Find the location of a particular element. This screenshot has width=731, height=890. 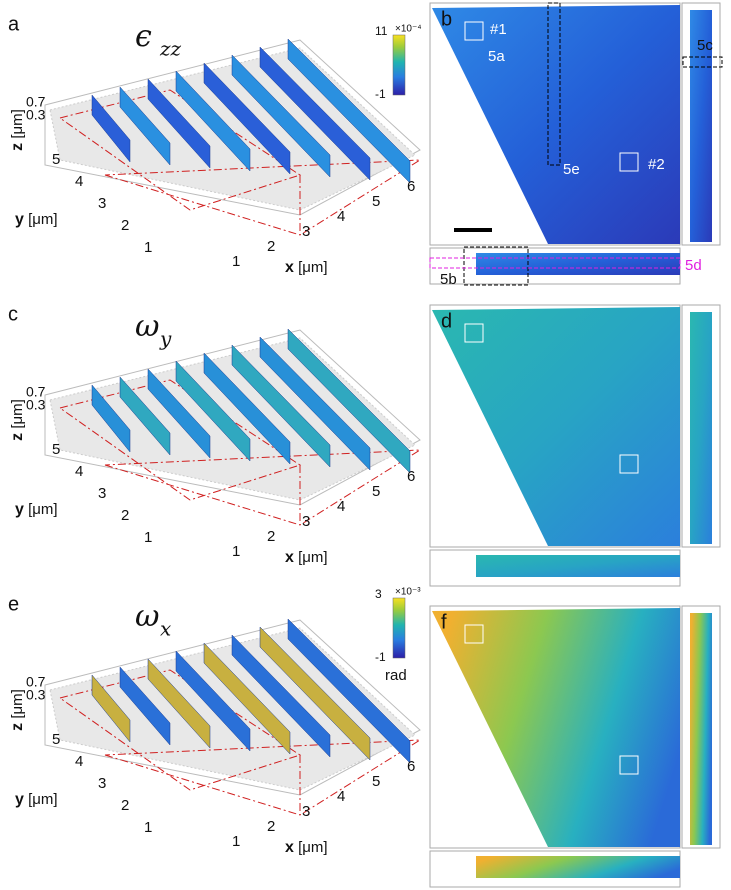

y-axis-label: y [μm] is located at coordinates (36, 509).